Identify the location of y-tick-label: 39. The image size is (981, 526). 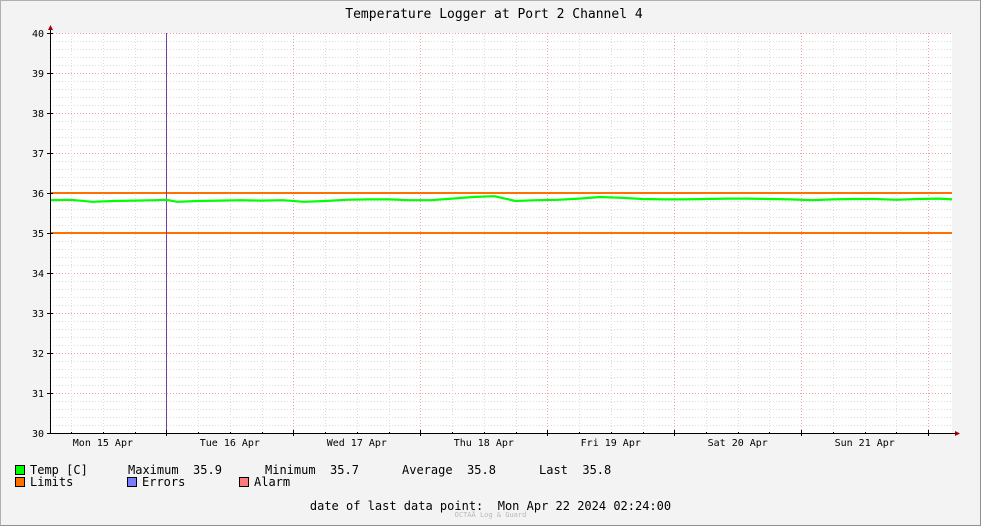
(38, 74).